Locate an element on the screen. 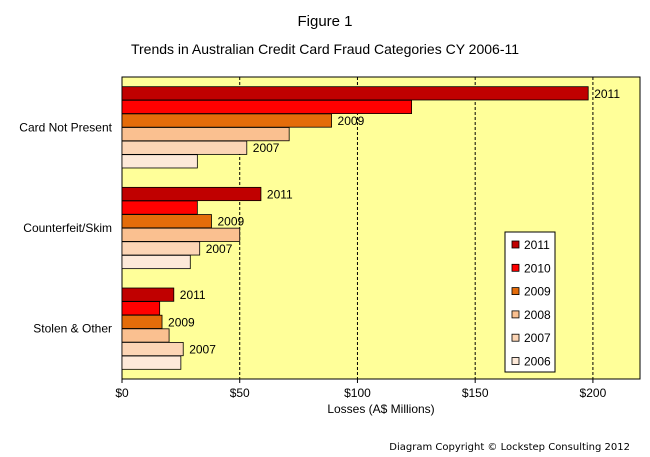  x-tick-label: $0 is located at coordinates (122, 393).